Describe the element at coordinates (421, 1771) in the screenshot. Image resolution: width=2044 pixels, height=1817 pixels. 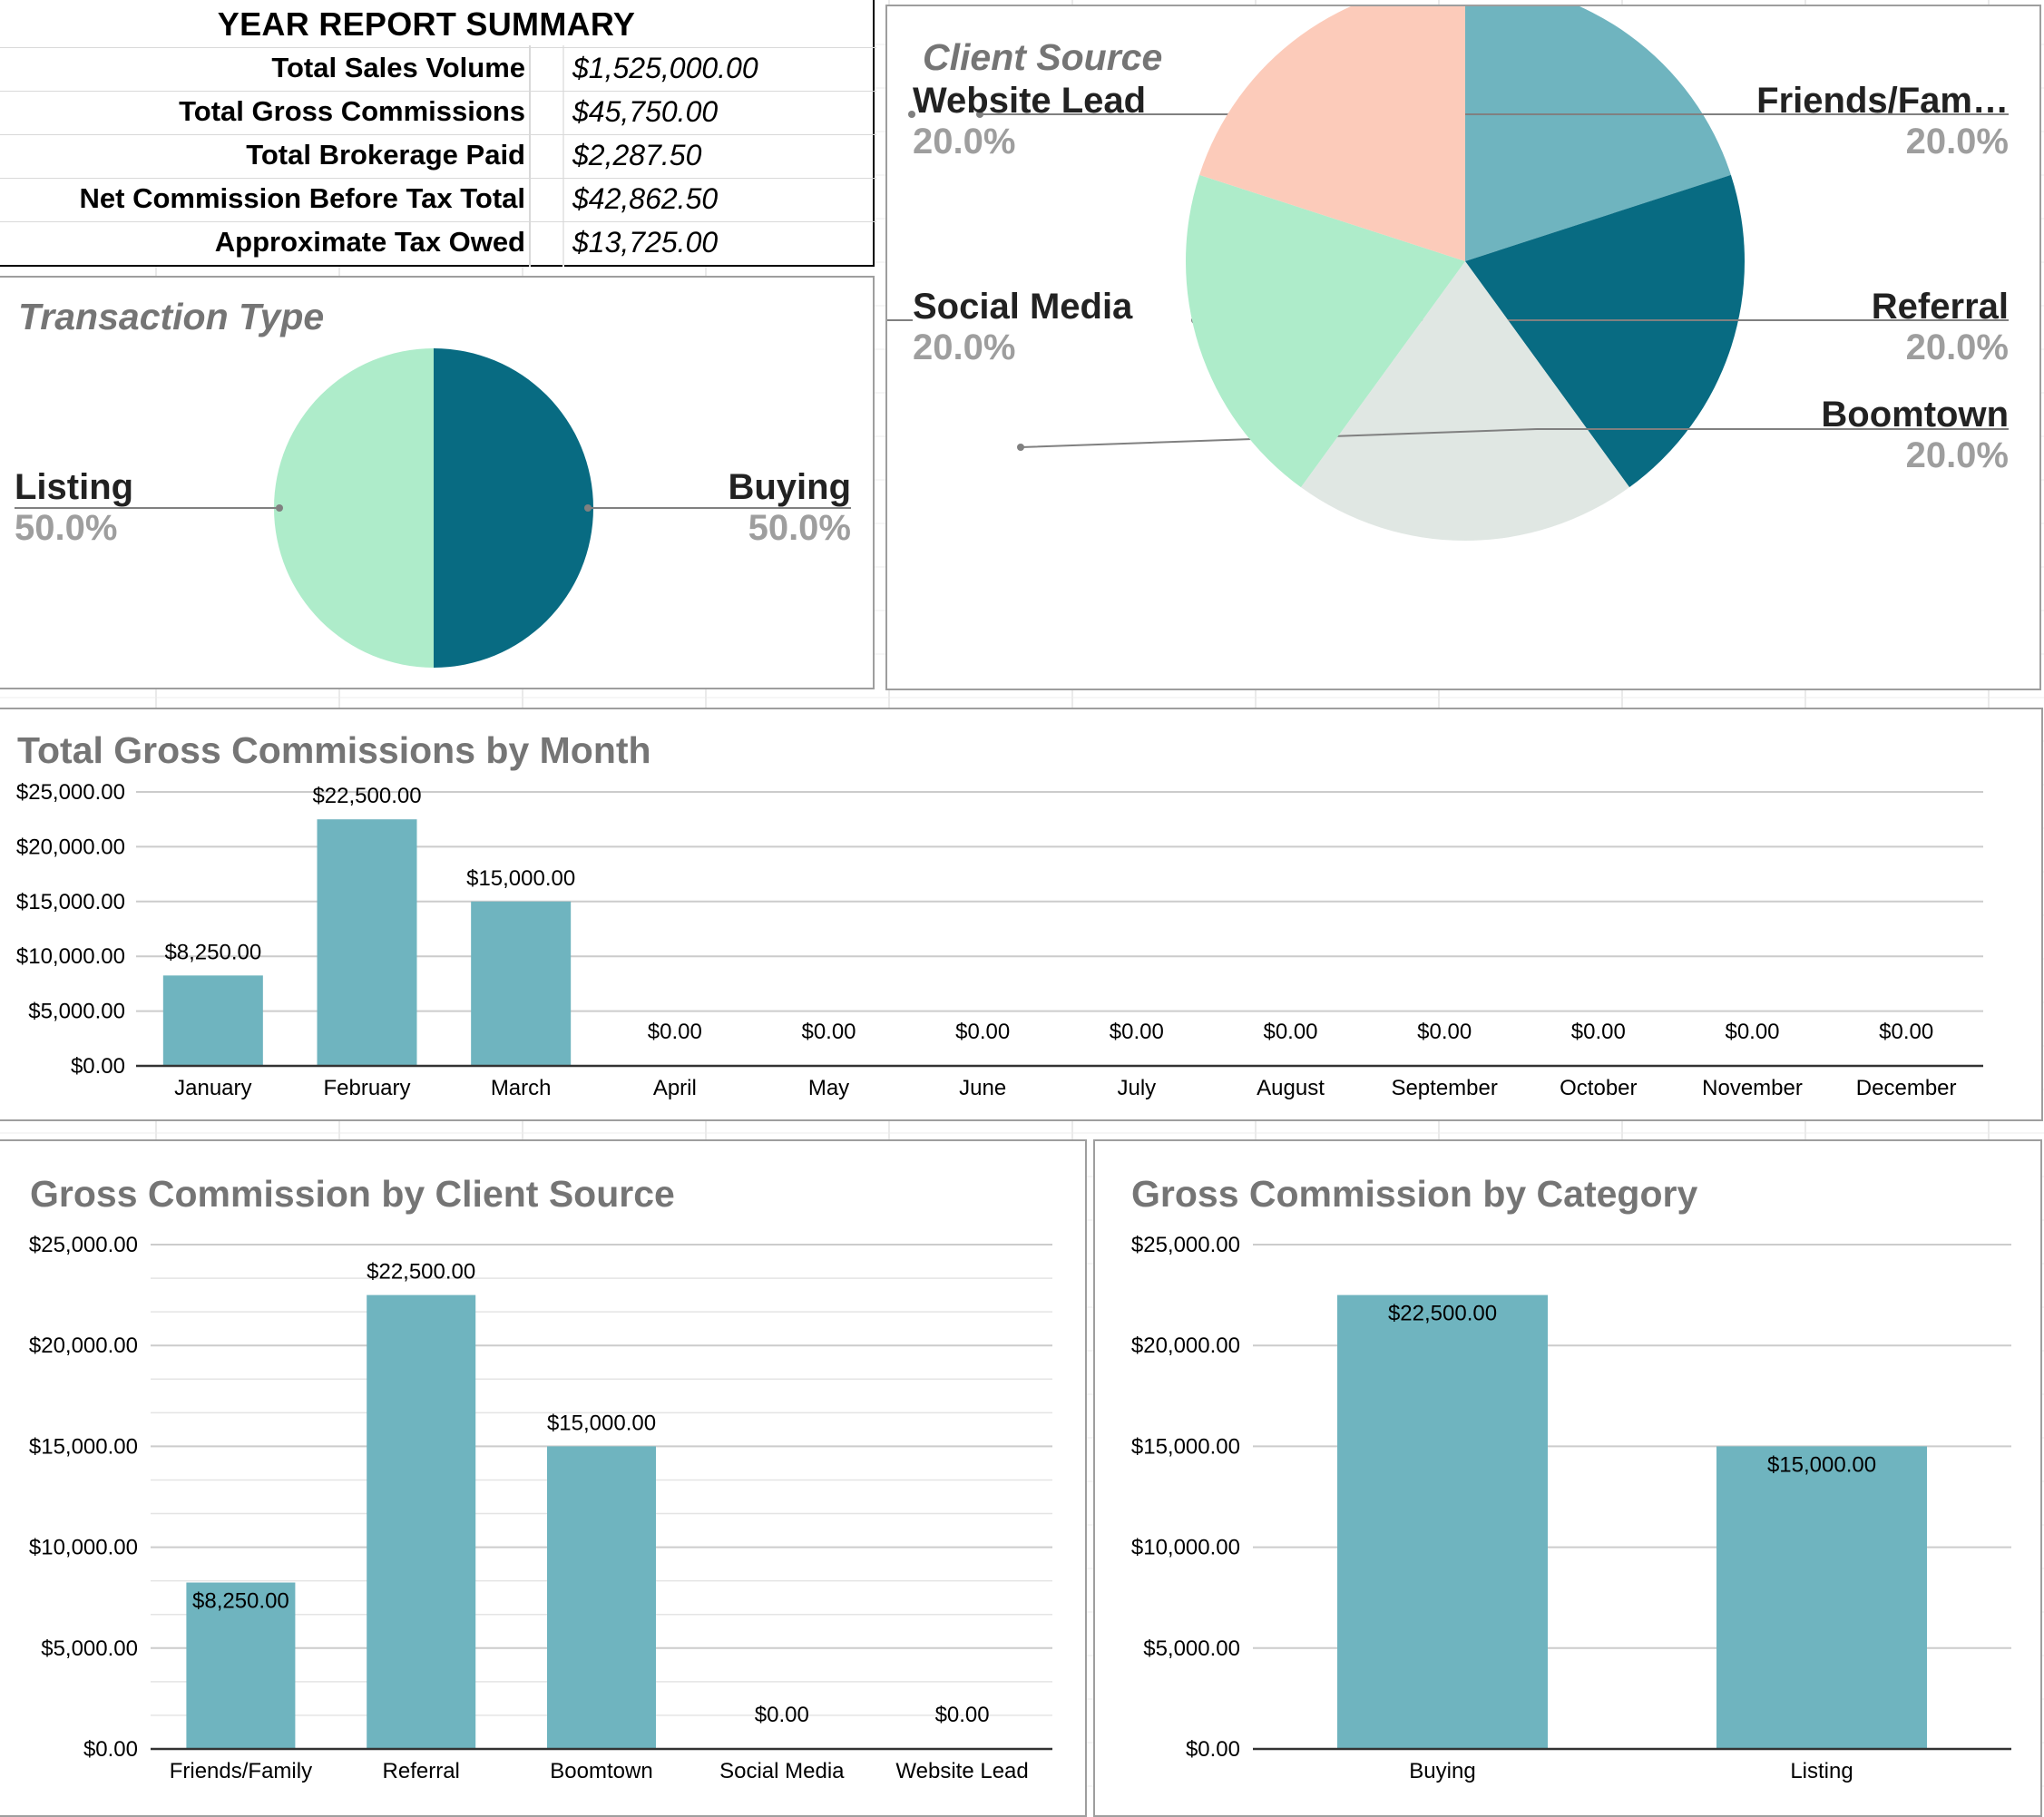
I see `x-tick-label: Referral` at that location.